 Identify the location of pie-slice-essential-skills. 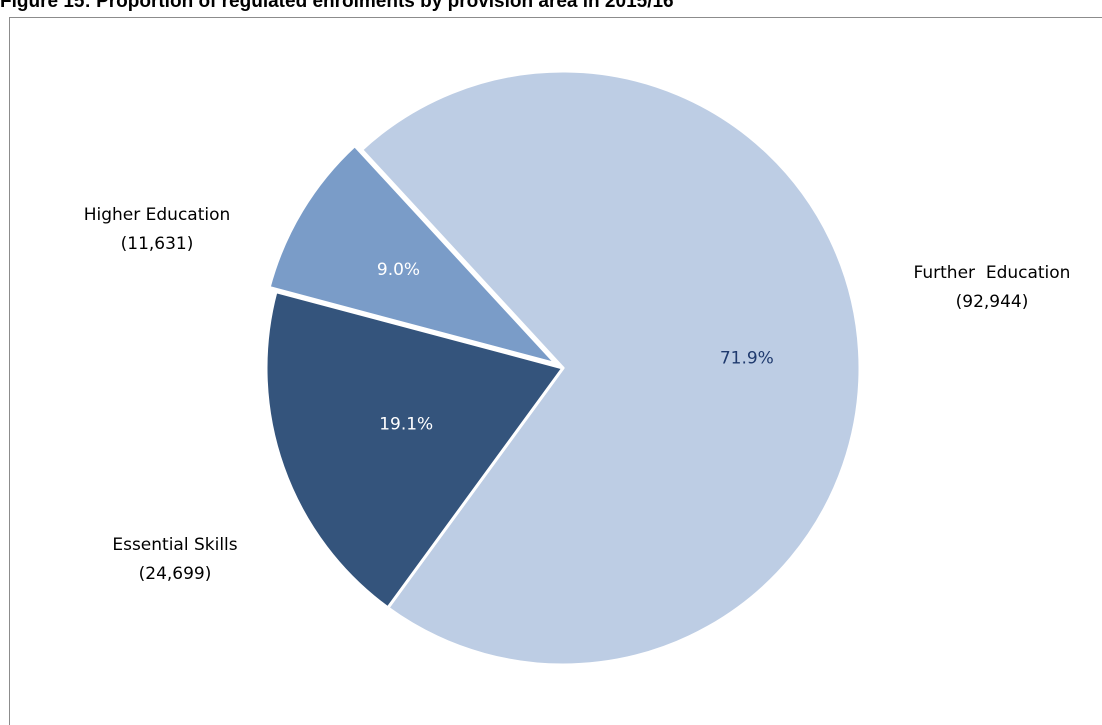
(414, 450).